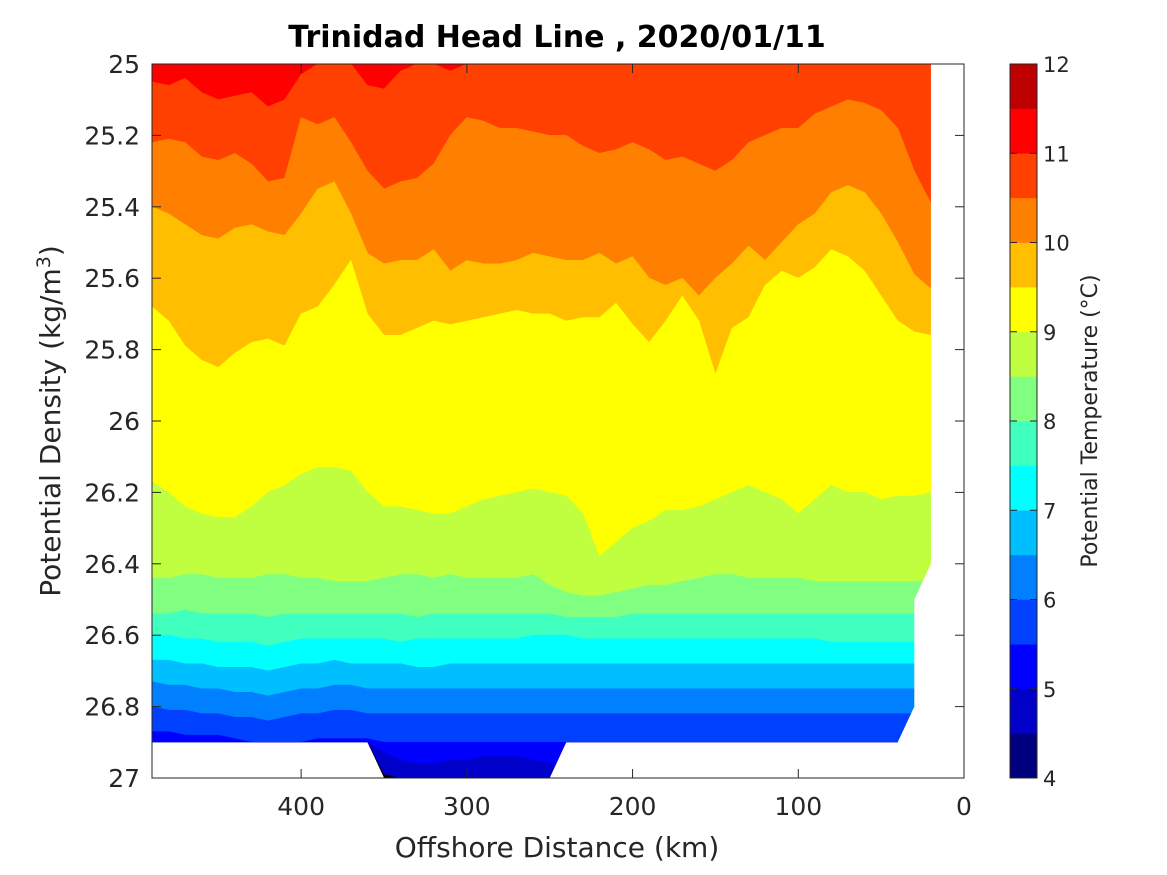  Describe the element at coordinates (112, 135) in the screenshot. I see `y-tick-label: 25.2` at that location.